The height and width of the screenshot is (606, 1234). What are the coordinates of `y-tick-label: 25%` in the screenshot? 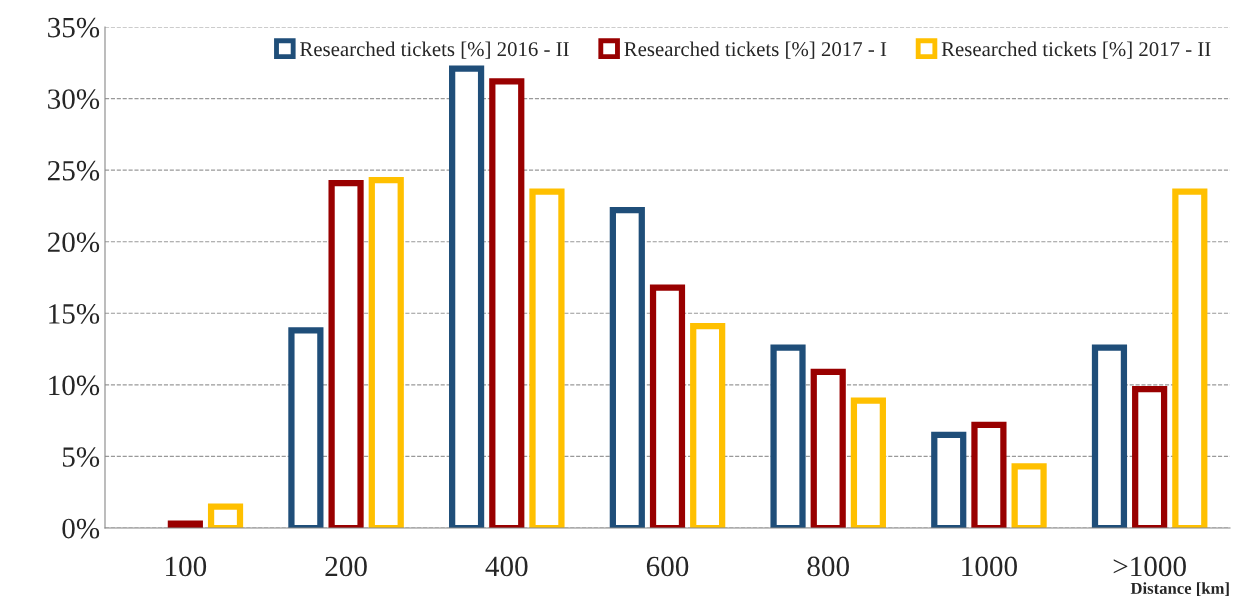 It's located at (73, 170).